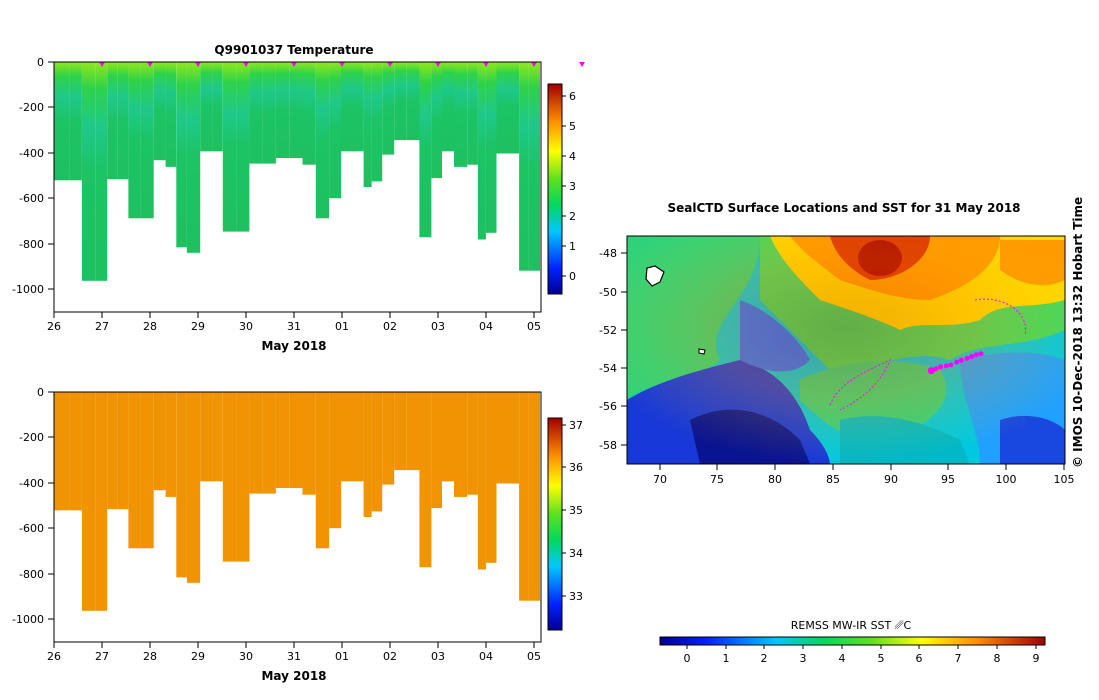 This screenshot has height=700, width=1099. Describe the element at coordinates (842, 658) in the screenshot. I see `colorbar-tick-label: 4` at that location.